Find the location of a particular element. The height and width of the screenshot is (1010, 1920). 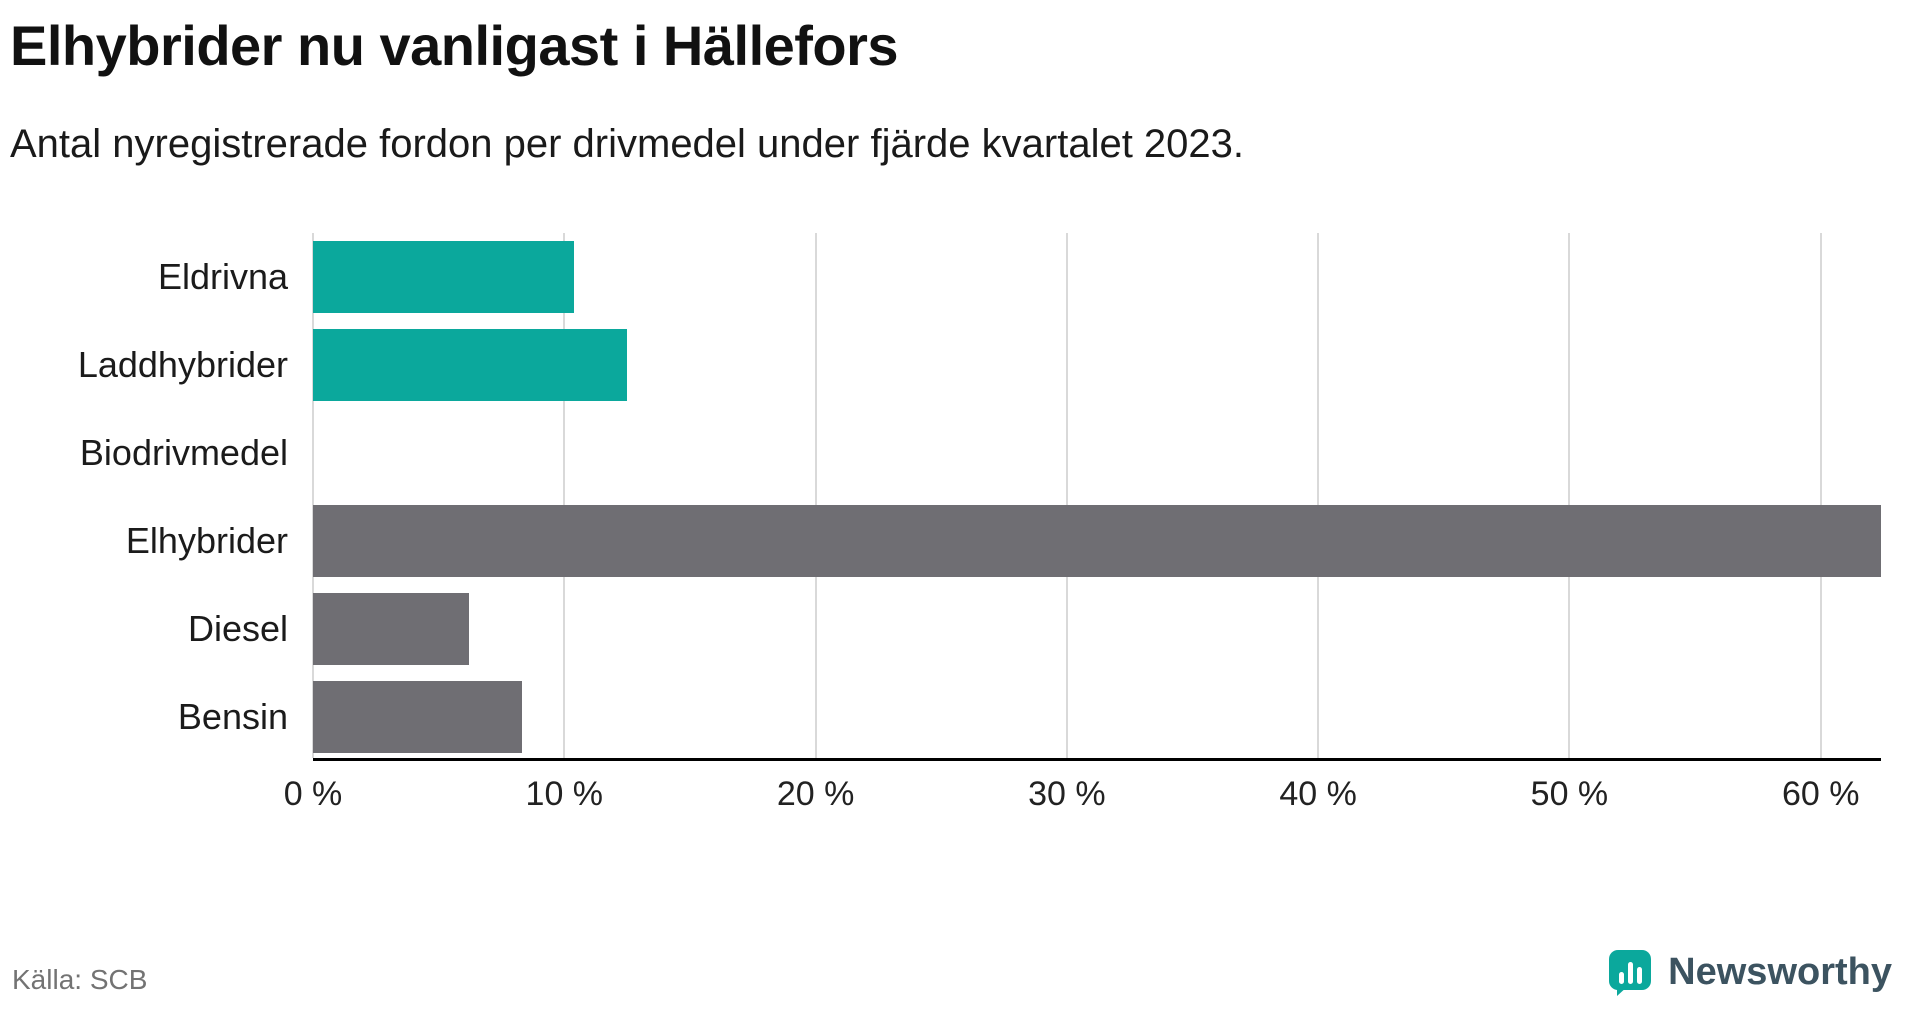

x-tick-label: 60 % is located at coordinates (1820, 794).